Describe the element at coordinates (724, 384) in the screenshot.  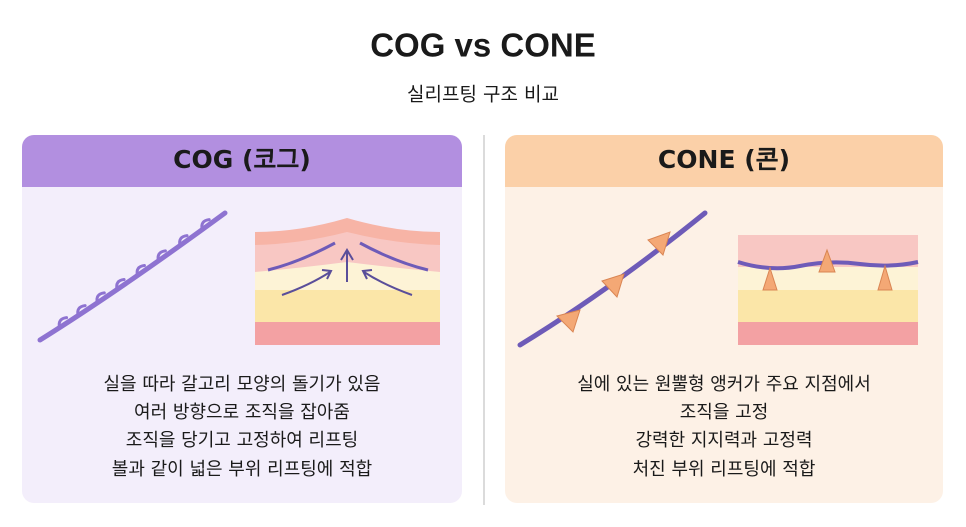
I see `description: 실에 있는 원뿔형 앵커가 주요 지점에서` at that location.